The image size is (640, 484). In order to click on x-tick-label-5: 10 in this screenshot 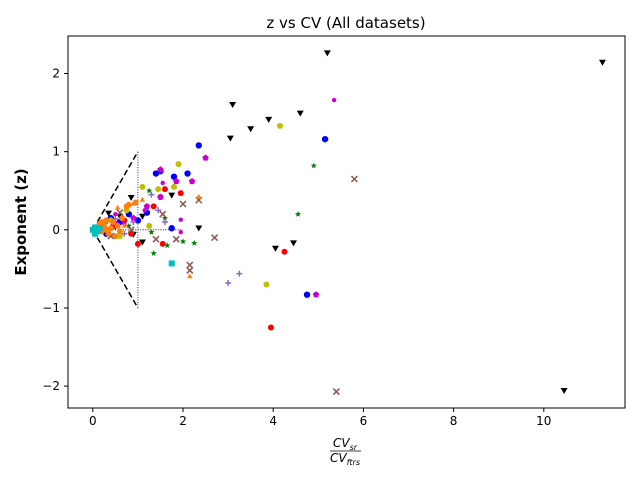, I will do `click(543, 421)`.